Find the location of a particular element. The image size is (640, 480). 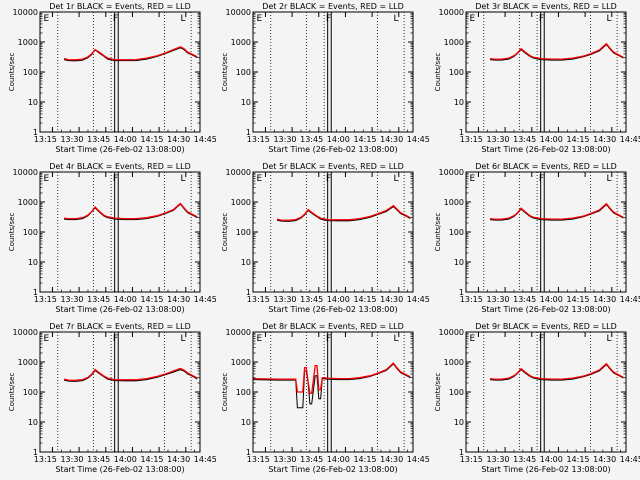

panel-title: Det 9r BLACK = Events, RED = LLD is located at coordinates (546, 326).